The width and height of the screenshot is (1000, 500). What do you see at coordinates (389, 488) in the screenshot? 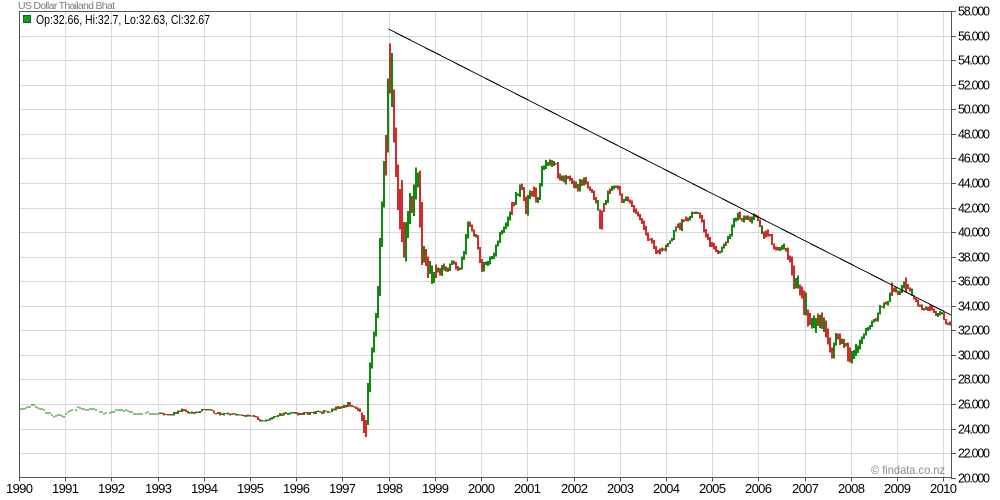
I see `svg-text: 1998` at bounding box center [389, 488].